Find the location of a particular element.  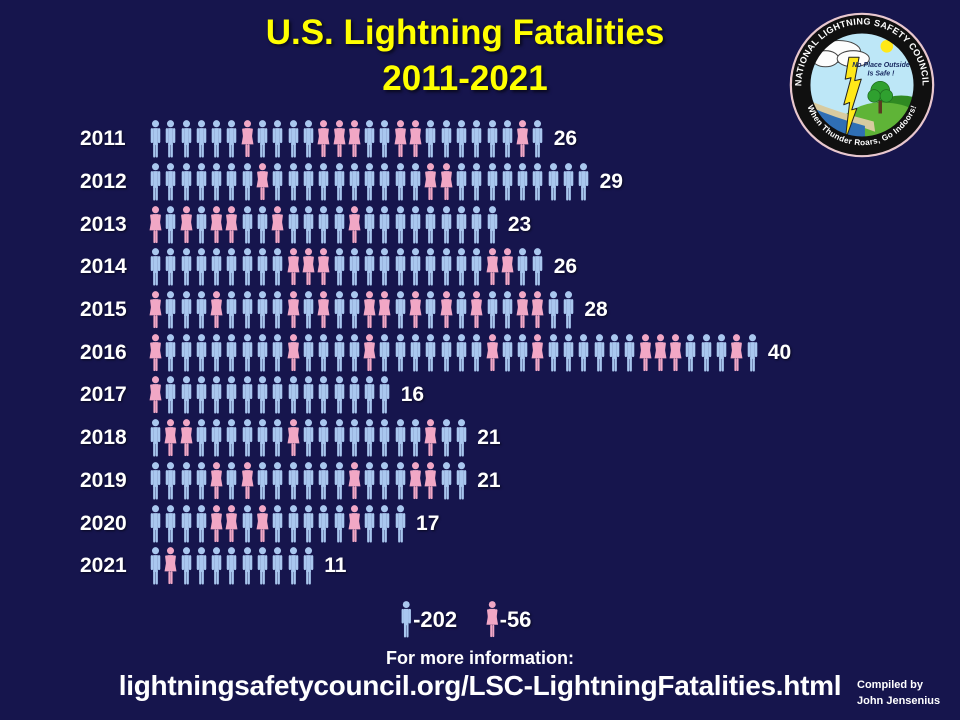

year-row-2016: 2016 40 is located at coordinates (435, 352).